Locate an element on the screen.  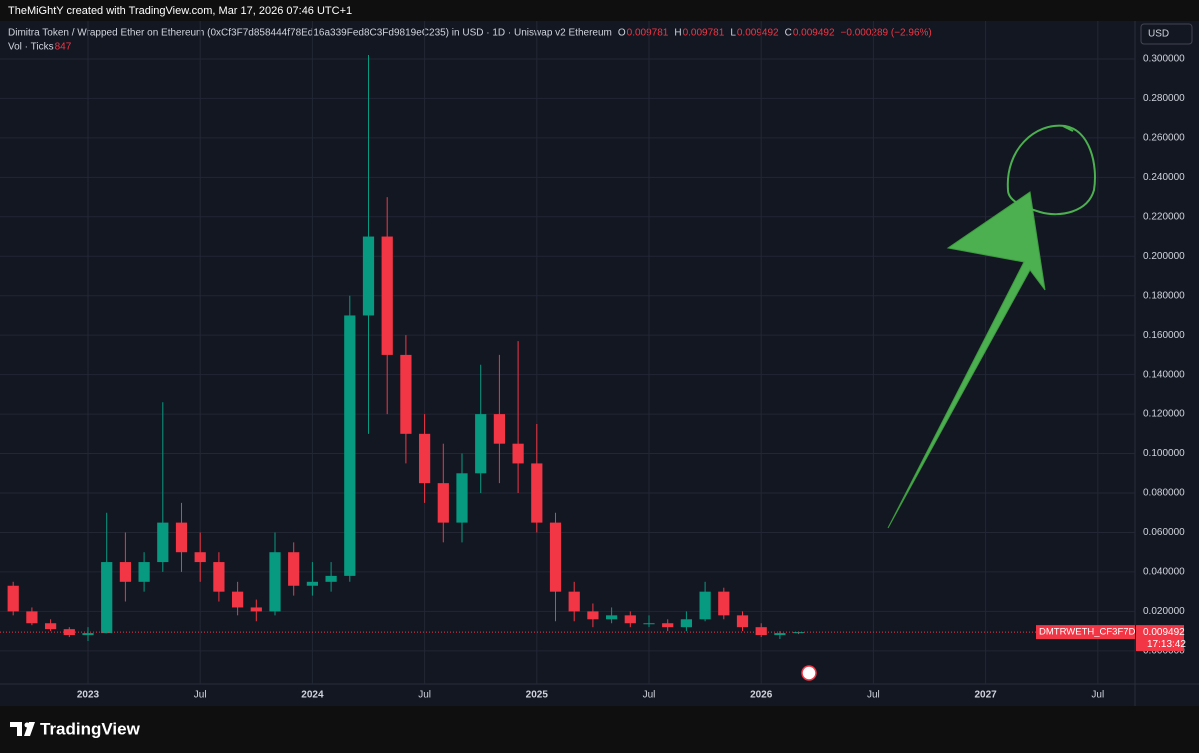
x-tick-label: 2027 is located at coordinates (985, 695).